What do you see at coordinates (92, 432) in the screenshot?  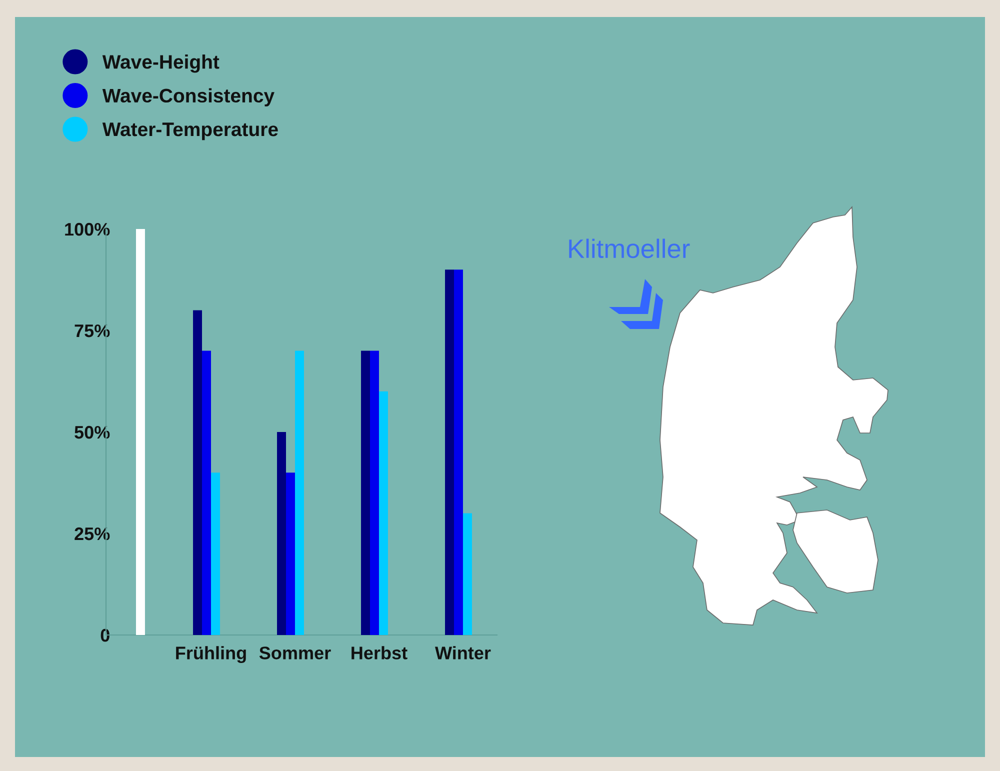 I see `y-tick-label: 50%` at bounding box center [92, 432].